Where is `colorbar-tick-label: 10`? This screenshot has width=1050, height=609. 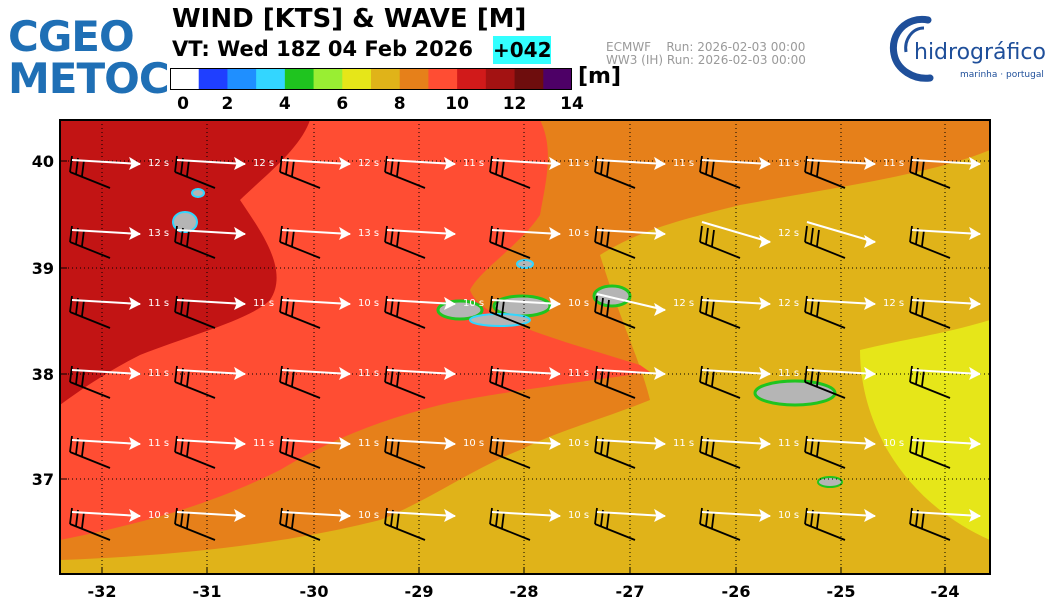
colorbar-tick-label: 10 is located at coordinates (457, 104).